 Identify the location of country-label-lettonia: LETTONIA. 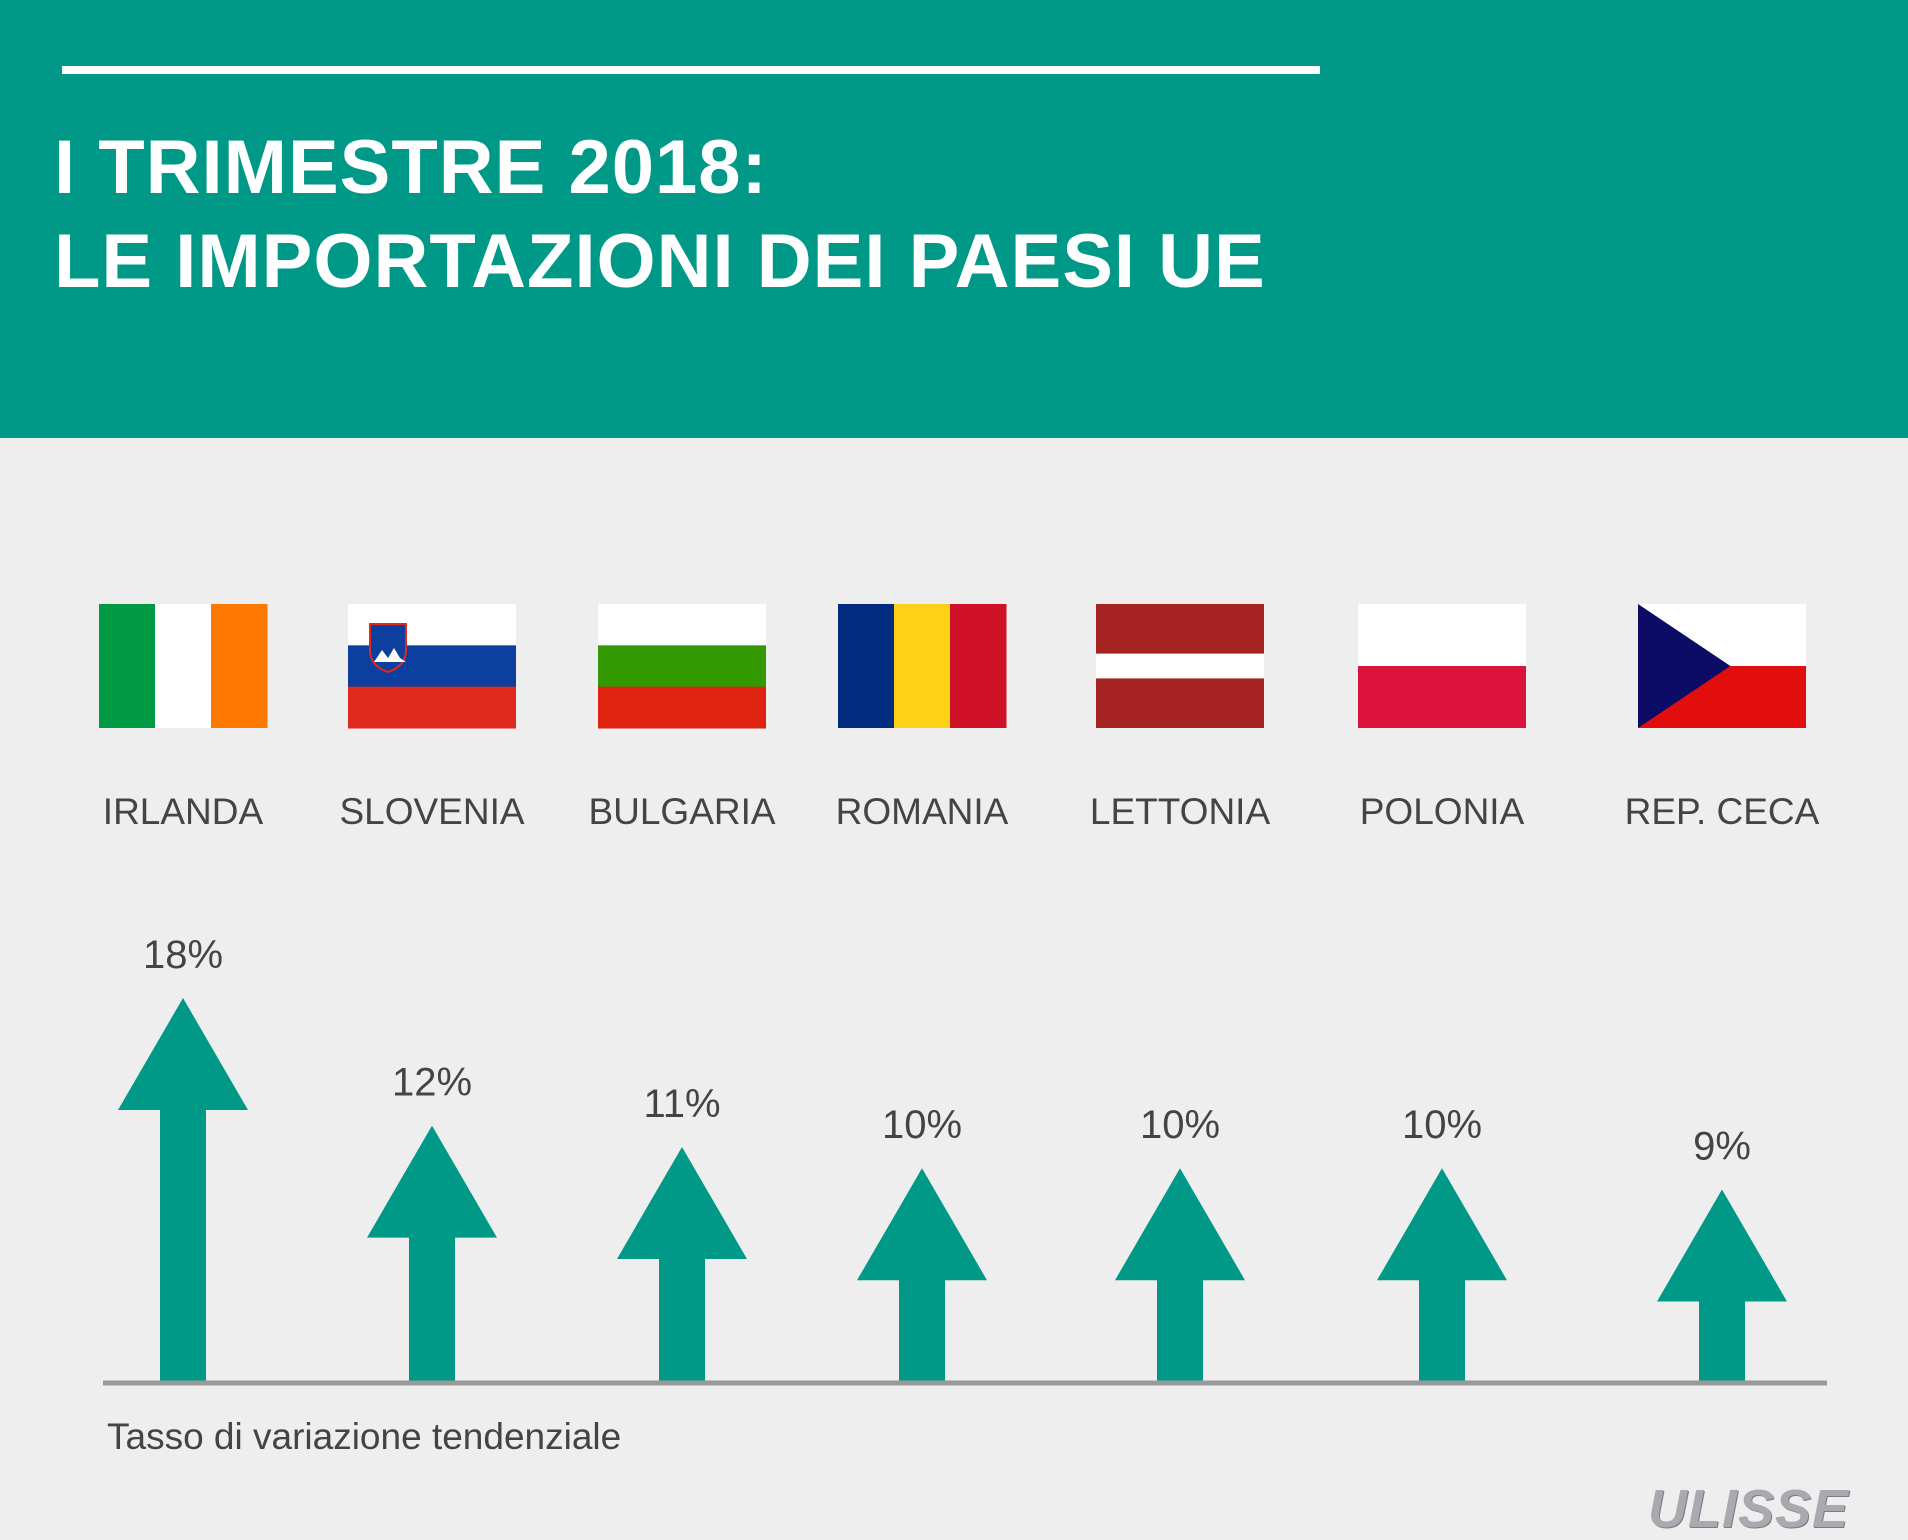
(1180, 811).